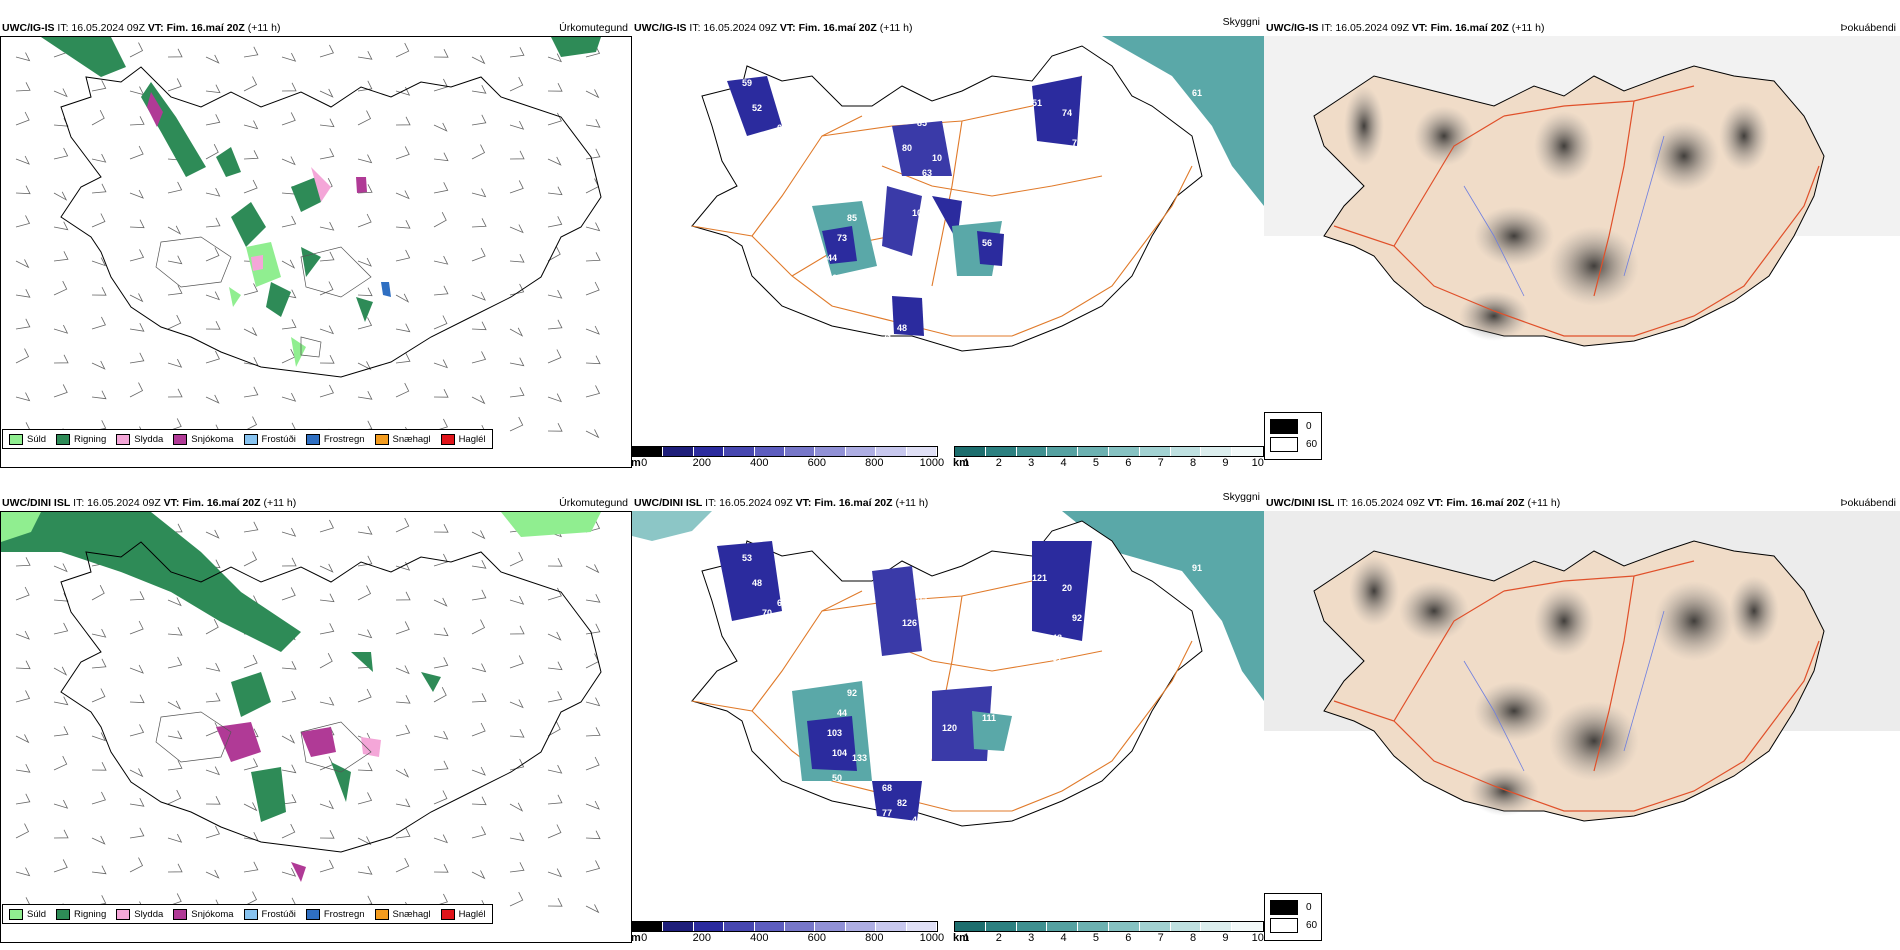 The width and height of the screenshot is (1900, 950). I want to click on colorbar-tick-label: 5, so click(1095, 938).